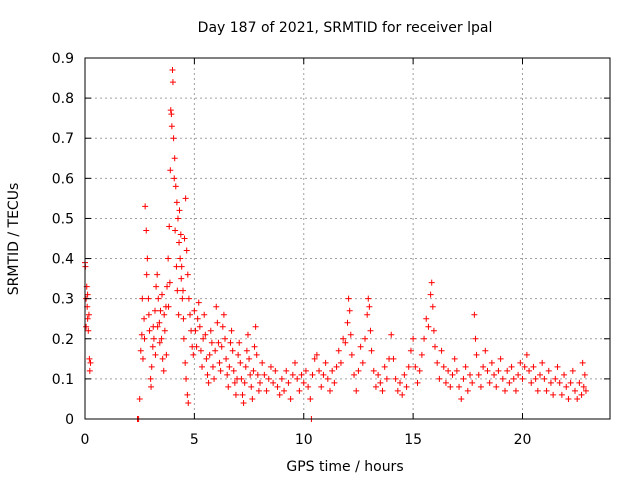 This screenshot has width=640, height=480. What do you see at coordinates (63, 340) in the screenshot?
I see `y-tick-label: 0.2` at bounding box center [63, 340].